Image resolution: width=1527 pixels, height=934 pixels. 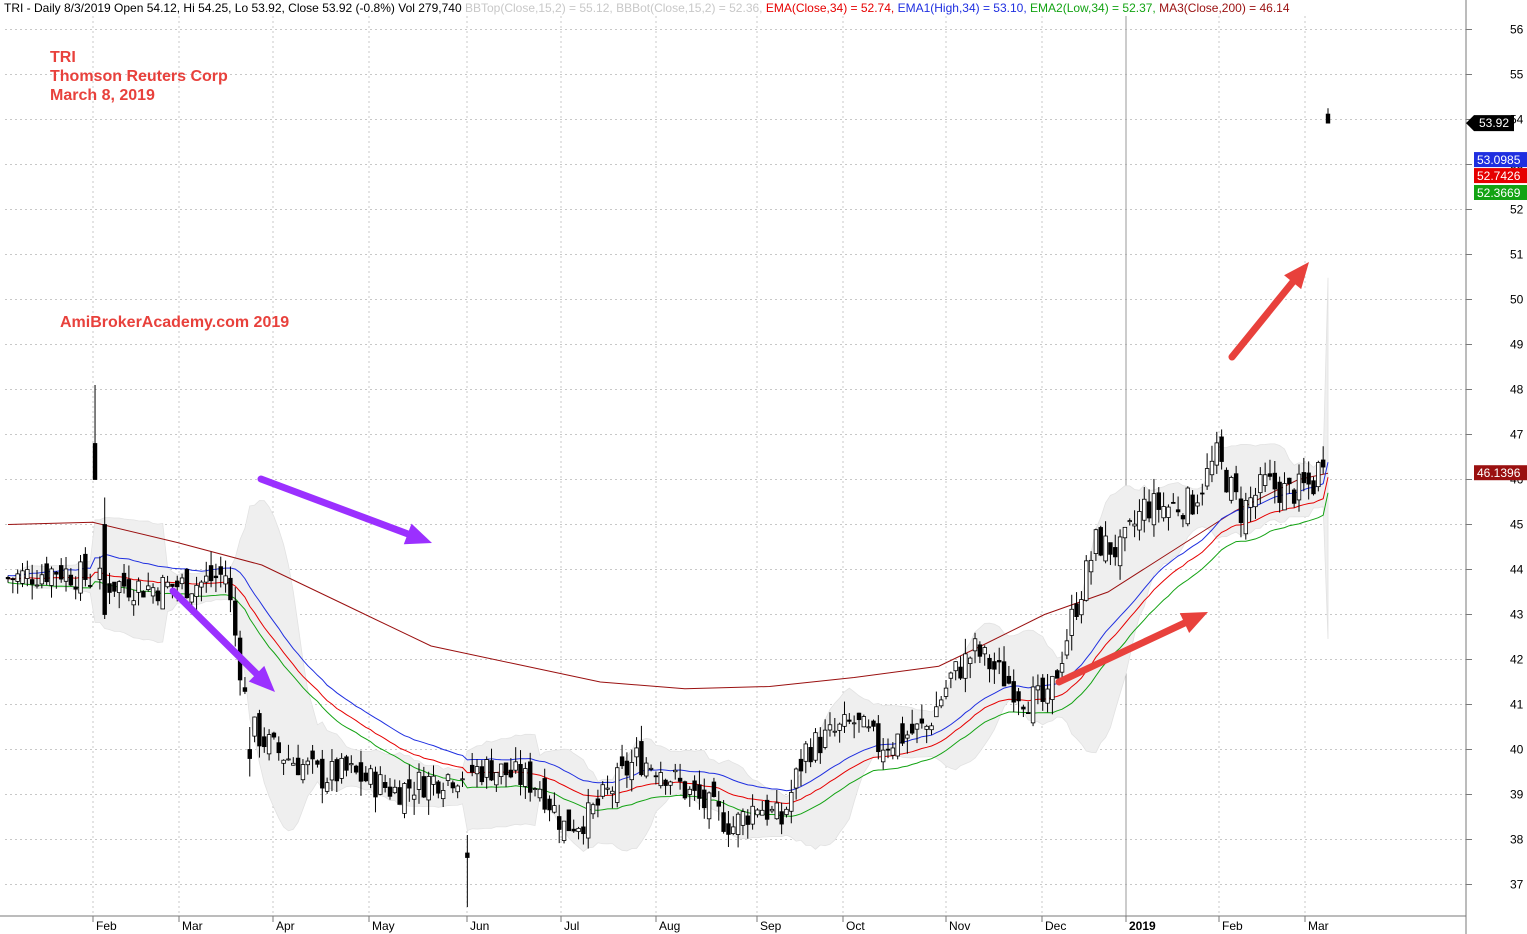 I want to click on price-tag-label: 53.92, so click(x=1494, y=123).